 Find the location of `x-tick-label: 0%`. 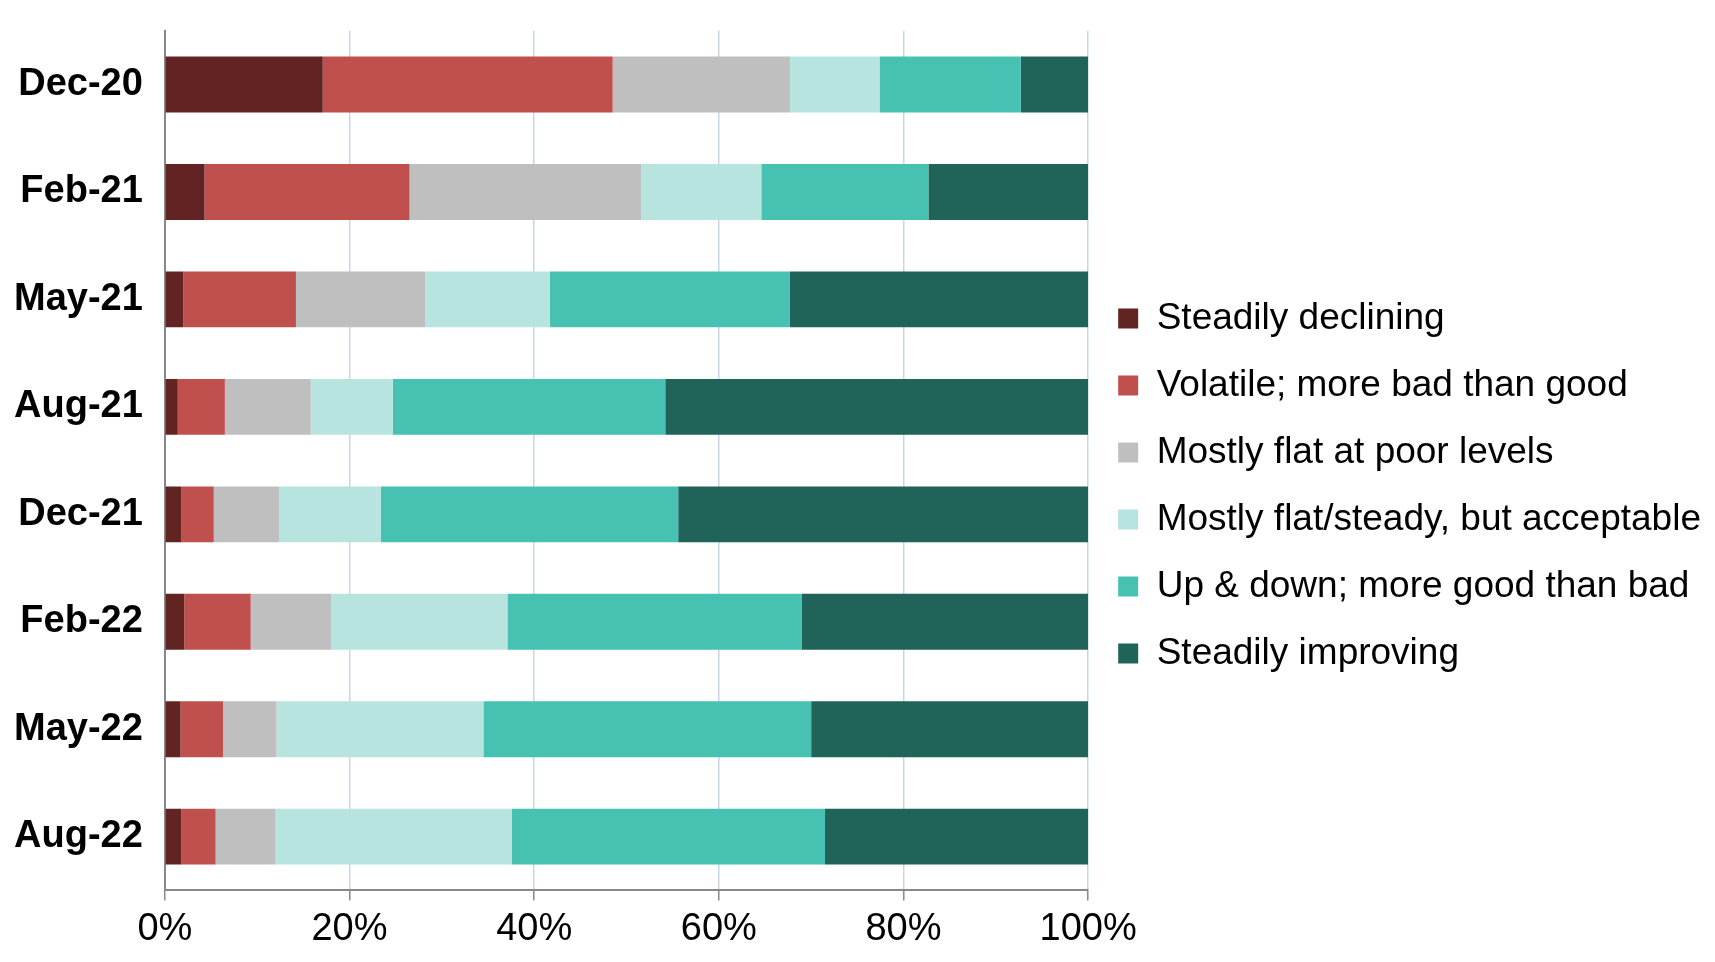

x-tick-label: 0% is located at coordinates (165, 926).